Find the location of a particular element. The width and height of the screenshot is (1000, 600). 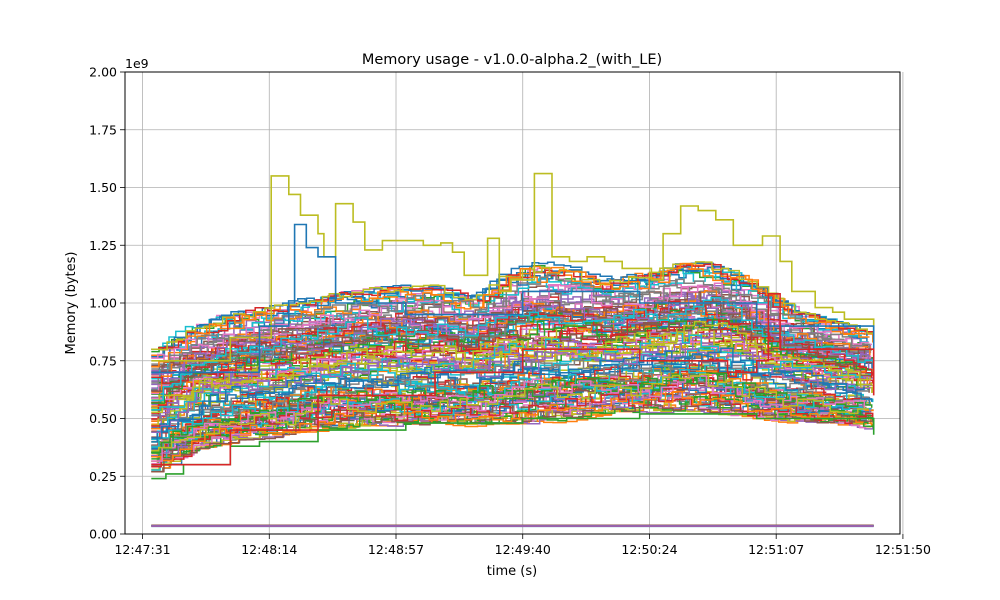

x-tick-label: 12:47:31 is located at coordinates (142, 549).